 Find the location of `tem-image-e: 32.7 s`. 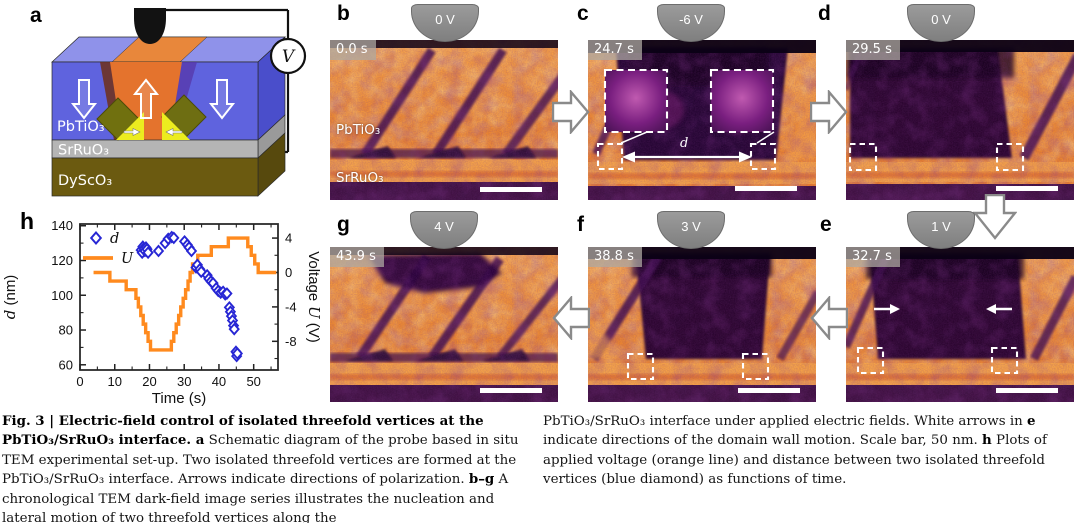

tem-image-e: 32.7 s is located at coordinates (960, 324).